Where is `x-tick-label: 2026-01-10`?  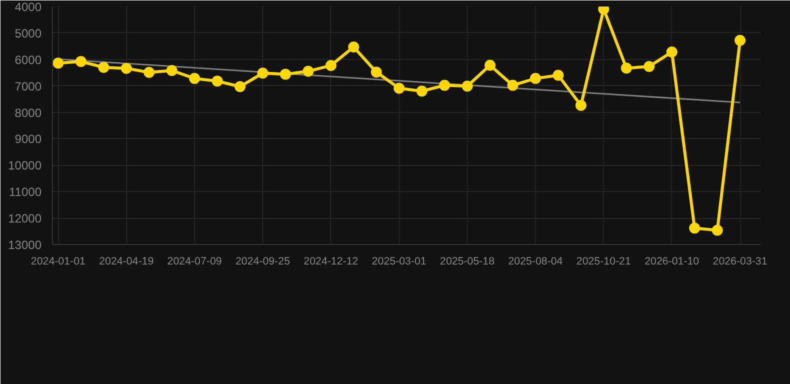 x-tick-label: 2026-01-10 is located at coordinates (672, 262).